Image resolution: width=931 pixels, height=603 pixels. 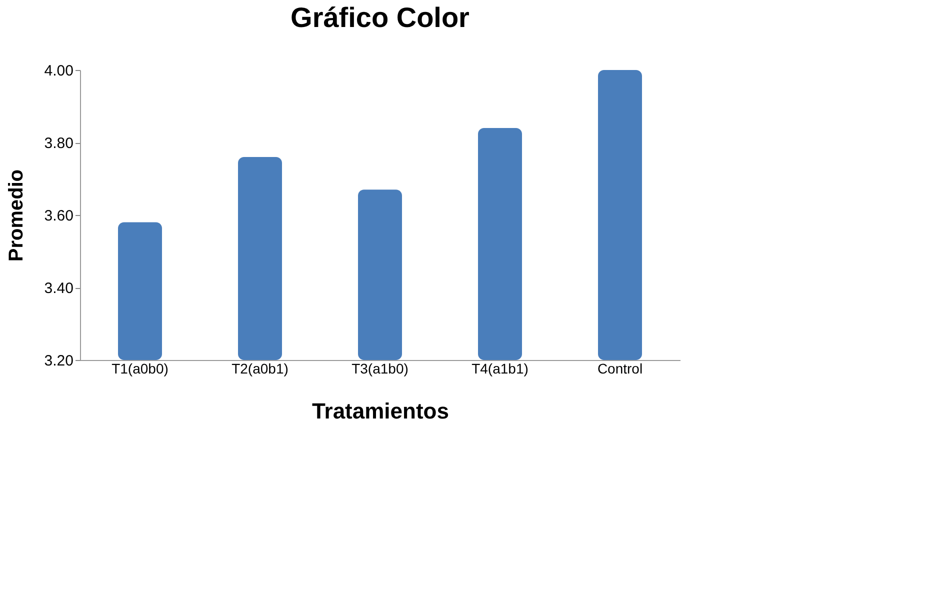 I want to click on x-tick-label: Control, so click(x=620, y=368).